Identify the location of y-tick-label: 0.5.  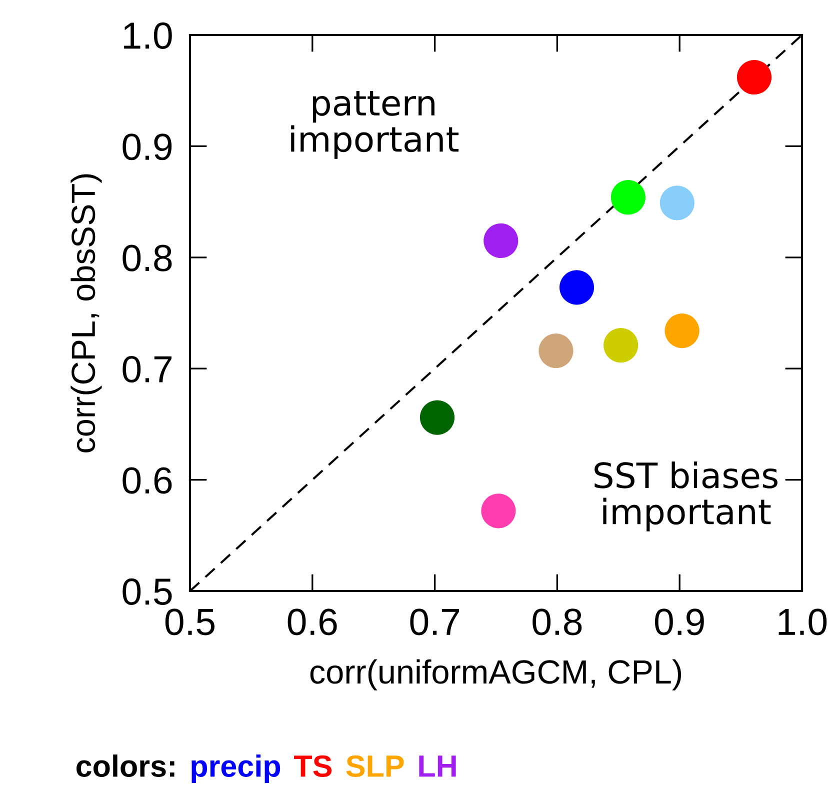
(147, 591).